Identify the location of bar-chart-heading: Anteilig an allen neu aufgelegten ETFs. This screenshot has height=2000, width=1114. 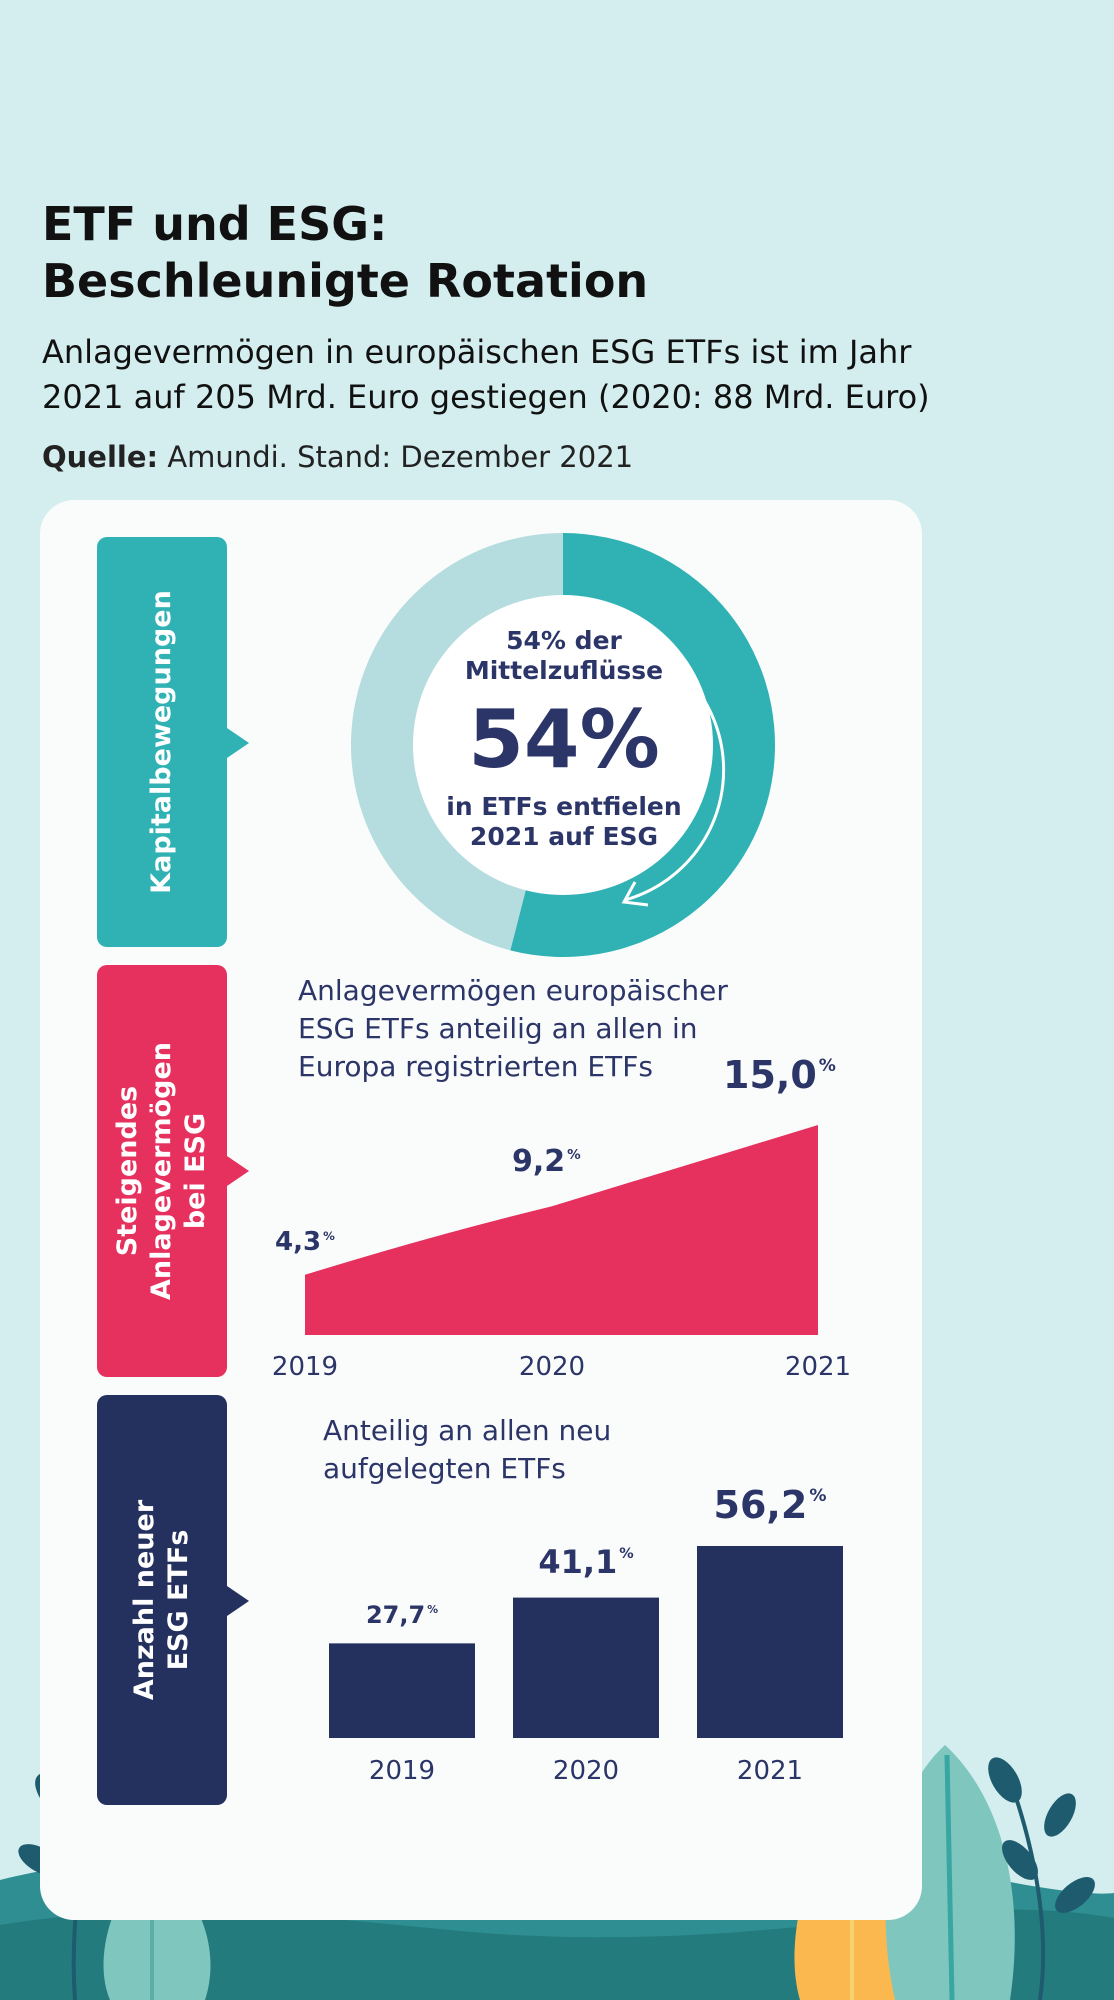
(467, 1450).